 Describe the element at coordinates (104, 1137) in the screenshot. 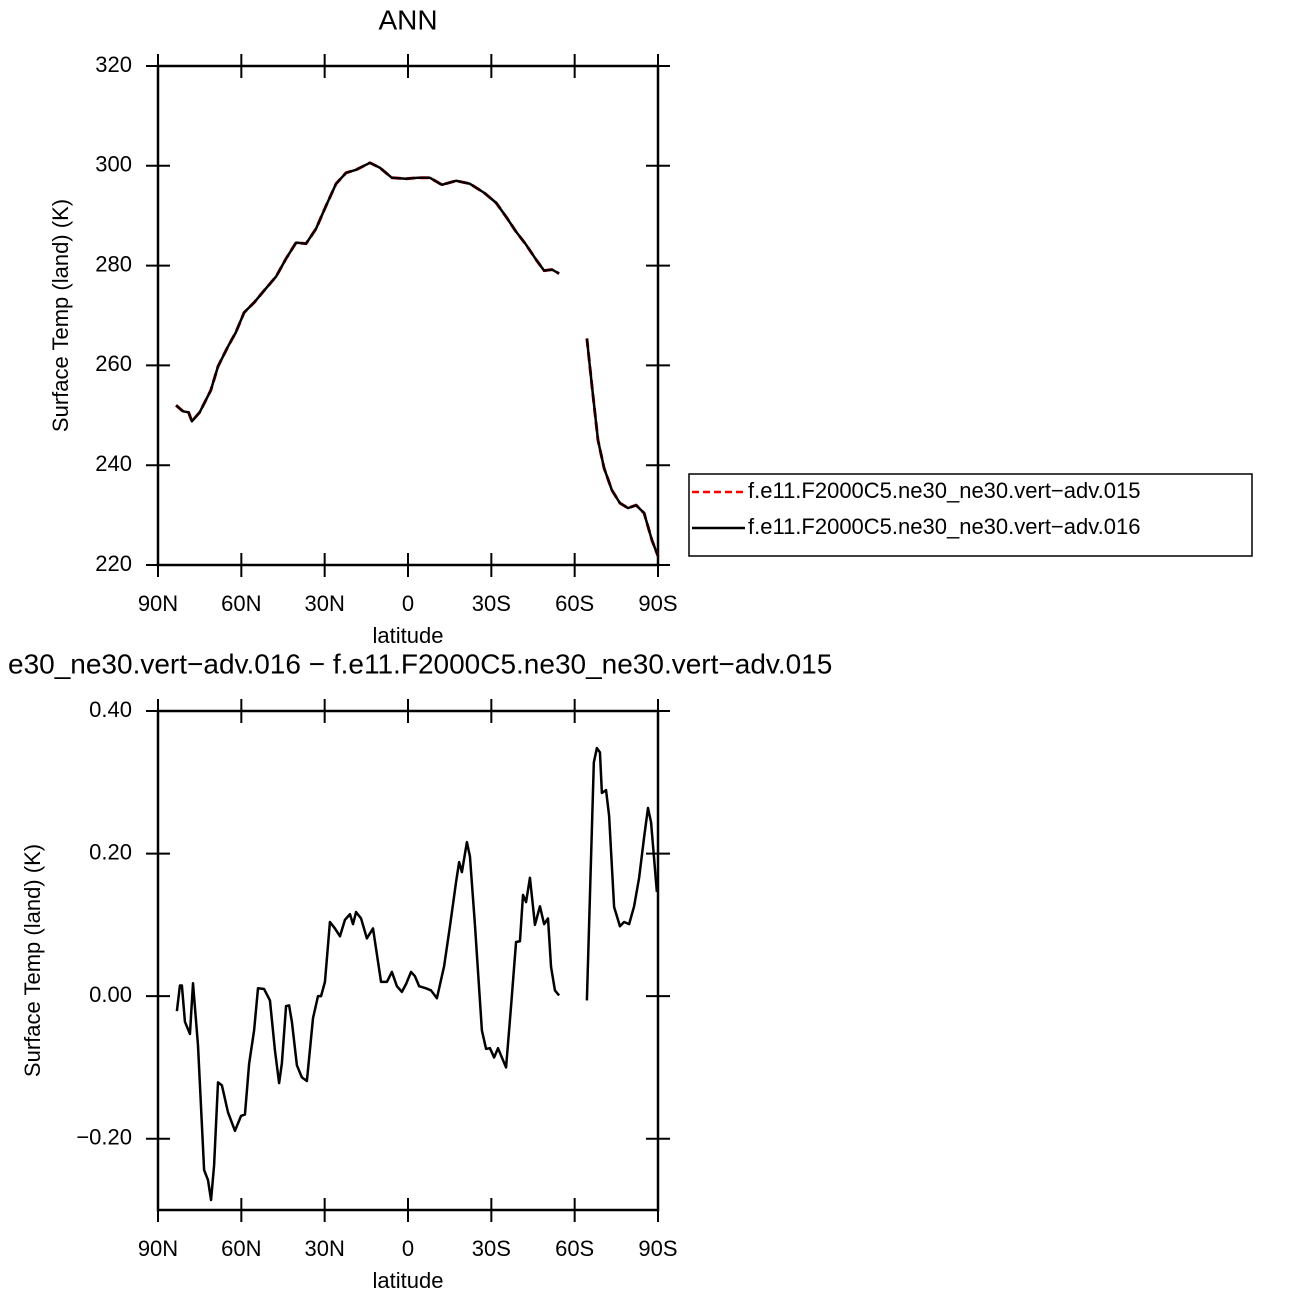

I see `y-tick-label: −0.20` at that location.